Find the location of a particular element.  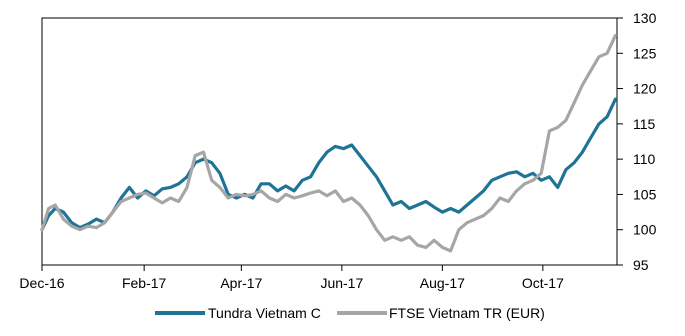

x-tick-label: Aug-17 is located at coordinates (442, 283).